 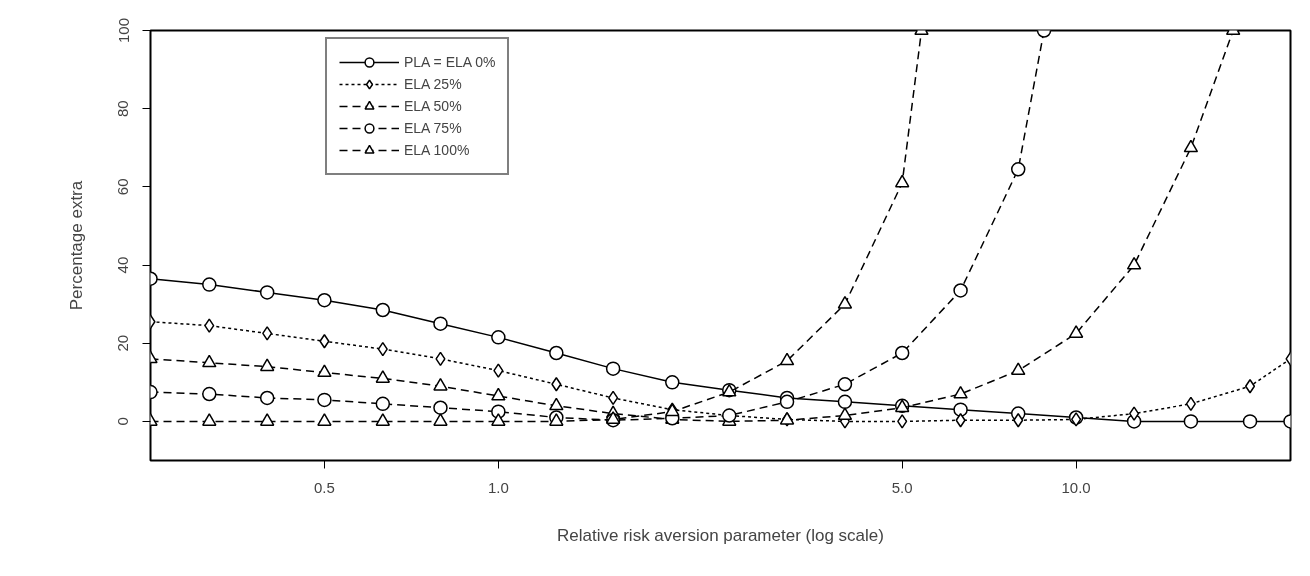 I want to click on y-axis-title: Percentage extra, so click(x=76, y=245).